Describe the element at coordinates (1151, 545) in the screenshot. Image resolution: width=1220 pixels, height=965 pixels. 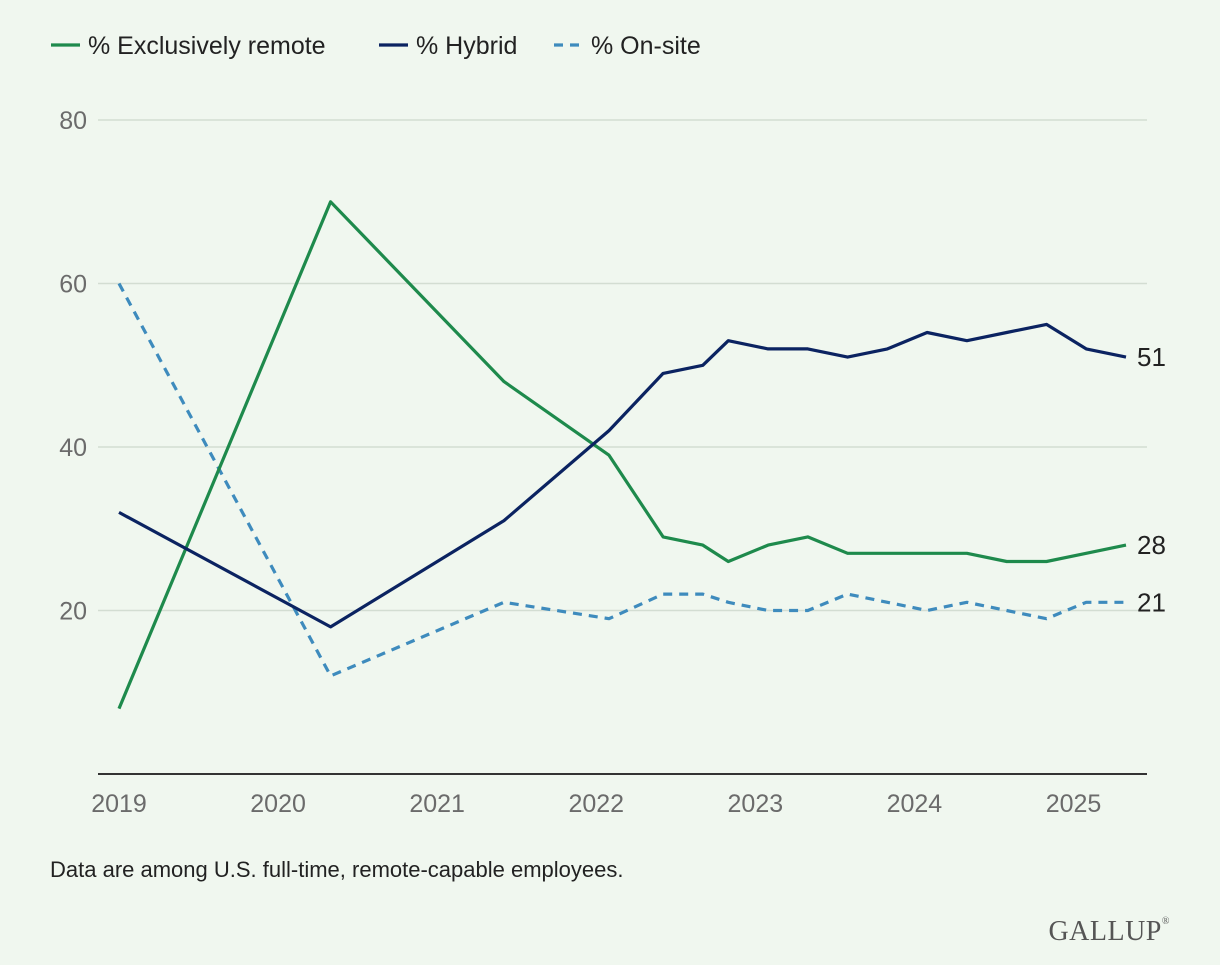
I see `end-label-28: 28` at that location.